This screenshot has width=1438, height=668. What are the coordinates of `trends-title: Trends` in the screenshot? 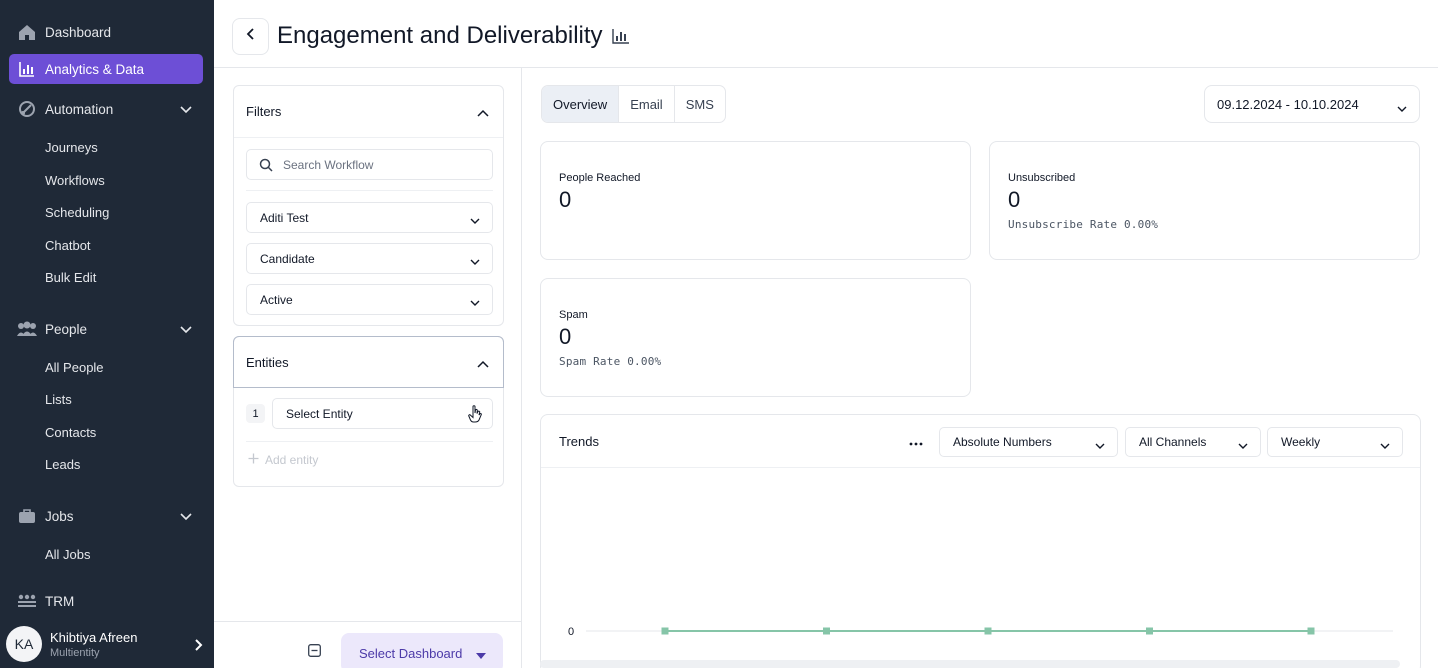 It's located at (579, 441).